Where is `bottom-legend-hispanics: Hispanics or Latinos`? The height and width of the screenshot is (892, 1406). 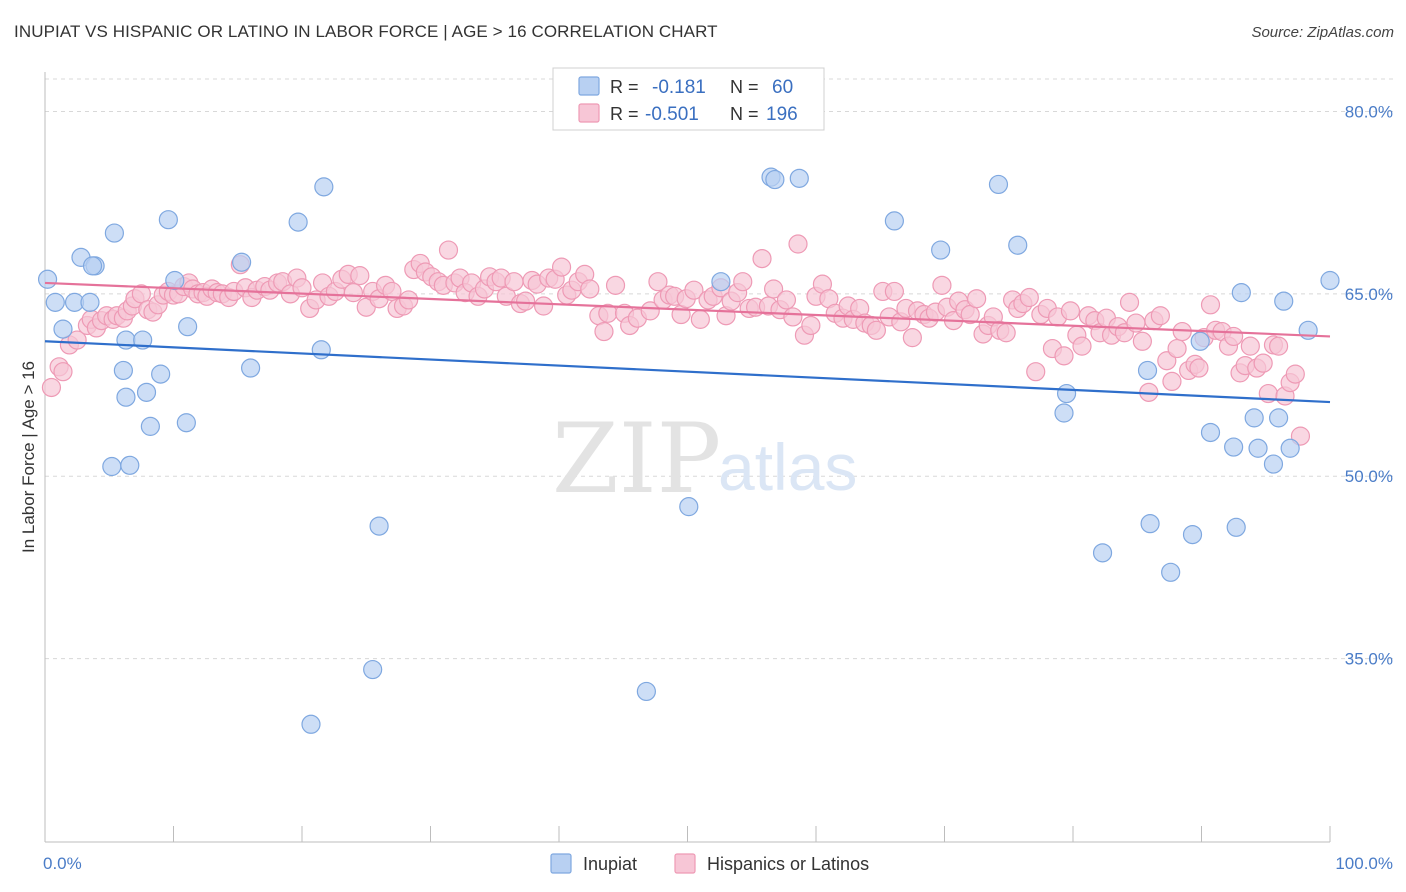 bottom-legend-hispanics: Hispanics or Latinos is located at coordinates (788, 864).